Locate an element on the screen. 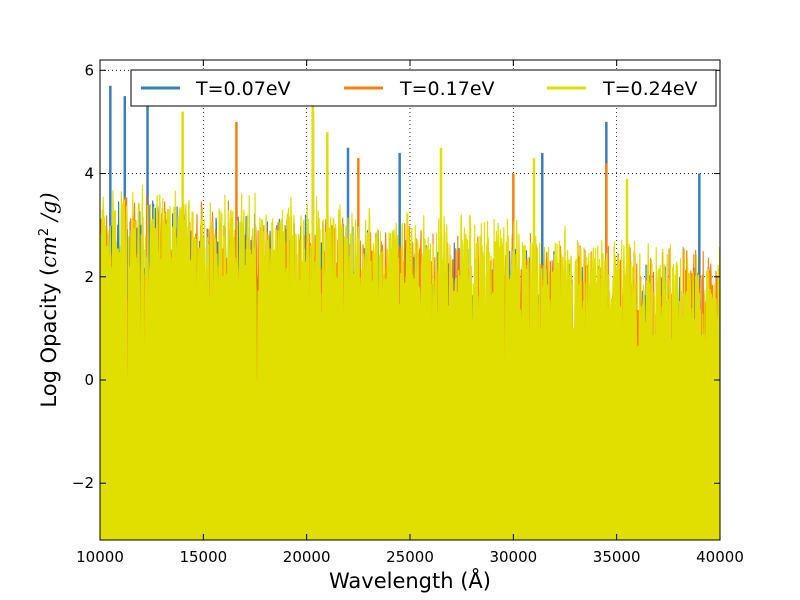 This screenshot has width=800, height=600. legend-frame is located at coordinates (423, 88).